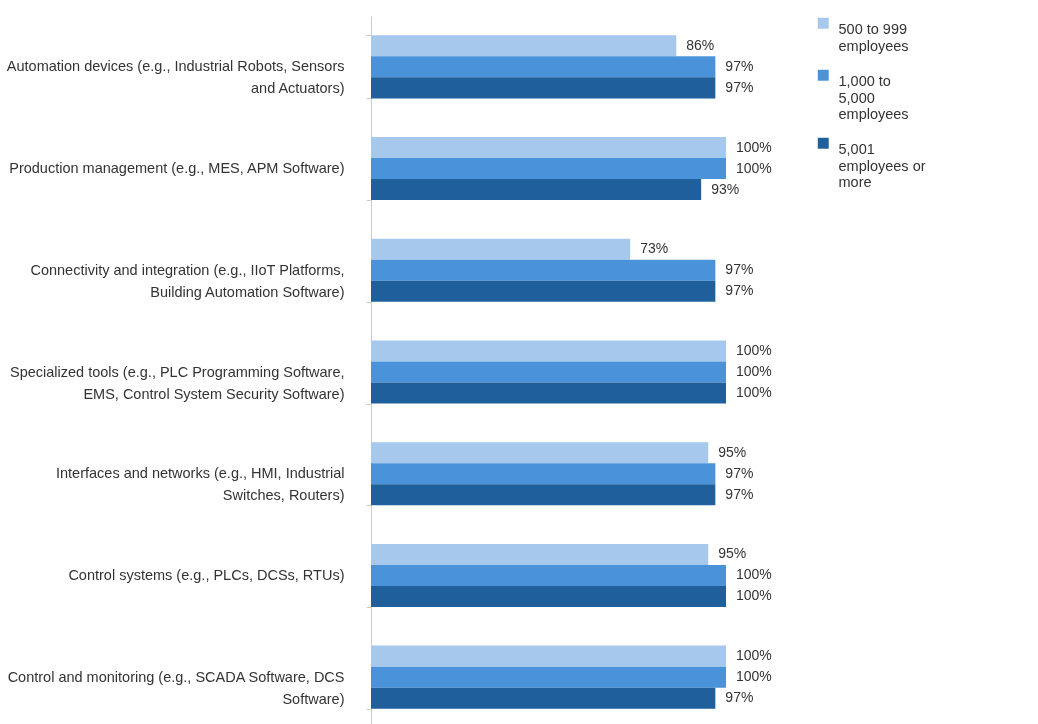 The image size is (1038, 724). What do you see at coordinates (725, 188) in the screenshot?
I see `data-label: 93%` at bounding box center [725, 188].